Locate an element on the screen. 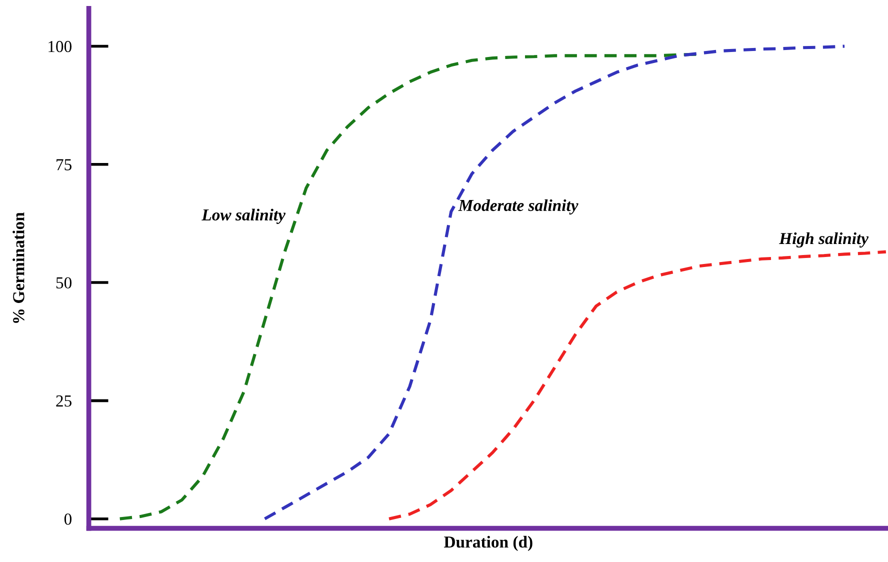 This screenshot has height=562, width=888. y-tick-label: 100 is located at coordinates (60, 46).